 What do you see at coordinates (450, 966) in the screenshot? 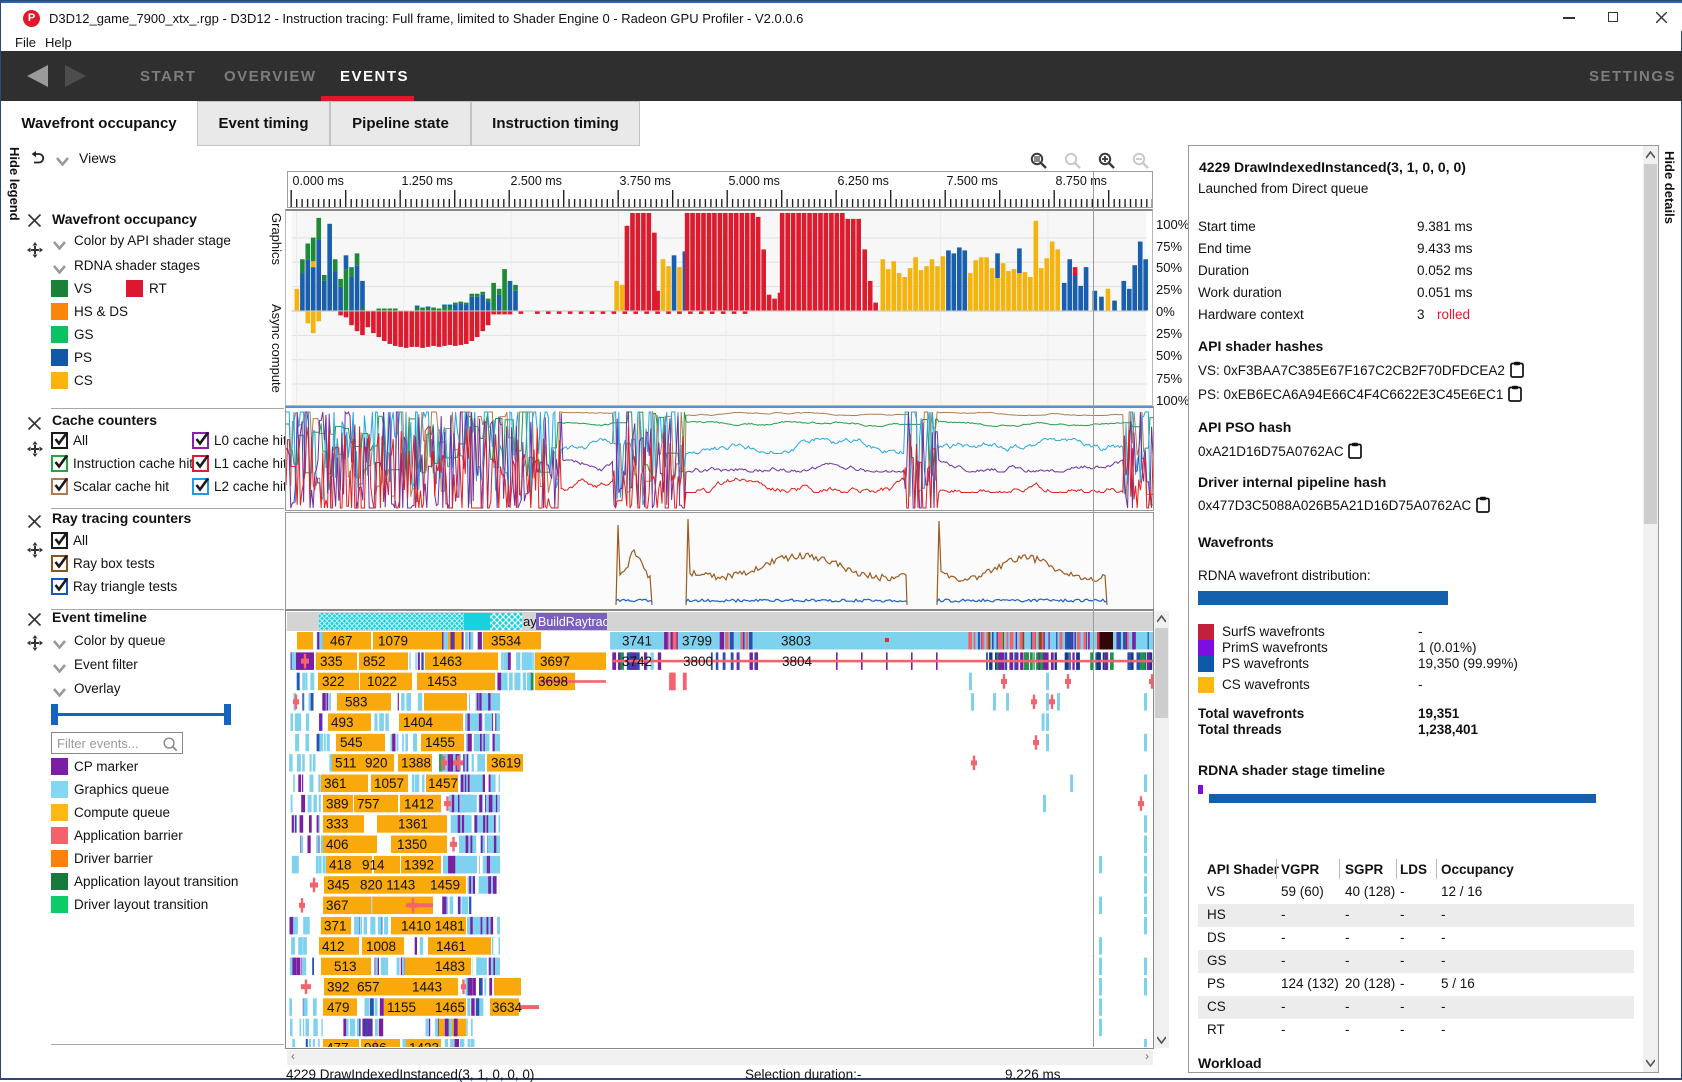
I see `svg-text: 1483` at bounding box center [450, 966].